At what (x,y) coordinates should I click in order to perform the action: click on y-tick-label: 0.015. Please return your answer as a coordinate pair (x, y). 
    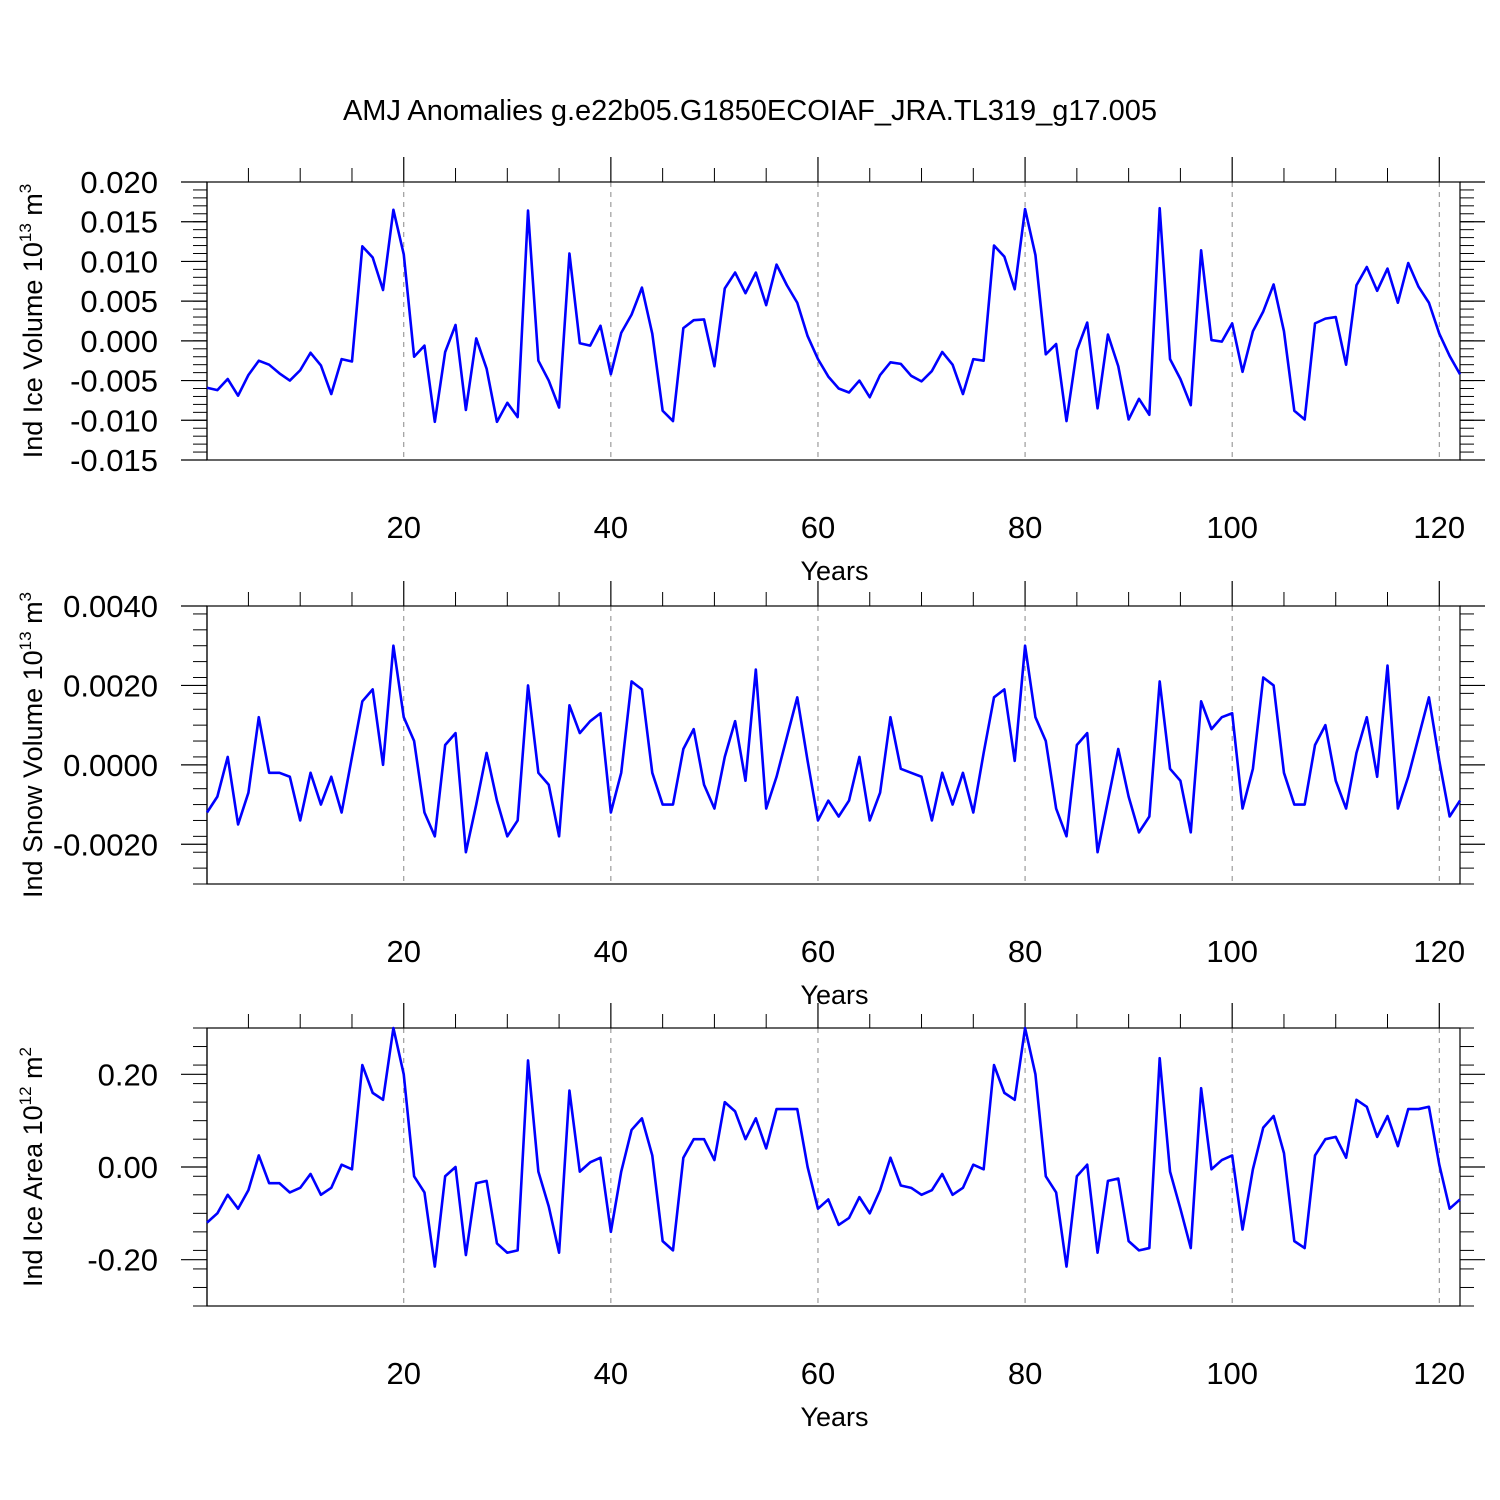
    Looking at the image, I should click on (119, 222).